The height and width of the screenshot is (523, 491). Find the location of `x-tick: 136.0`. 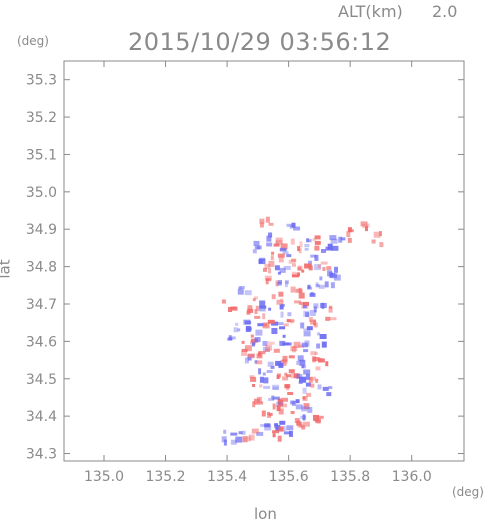

x-tick: 136.0 is located at coordinates (412, 273).